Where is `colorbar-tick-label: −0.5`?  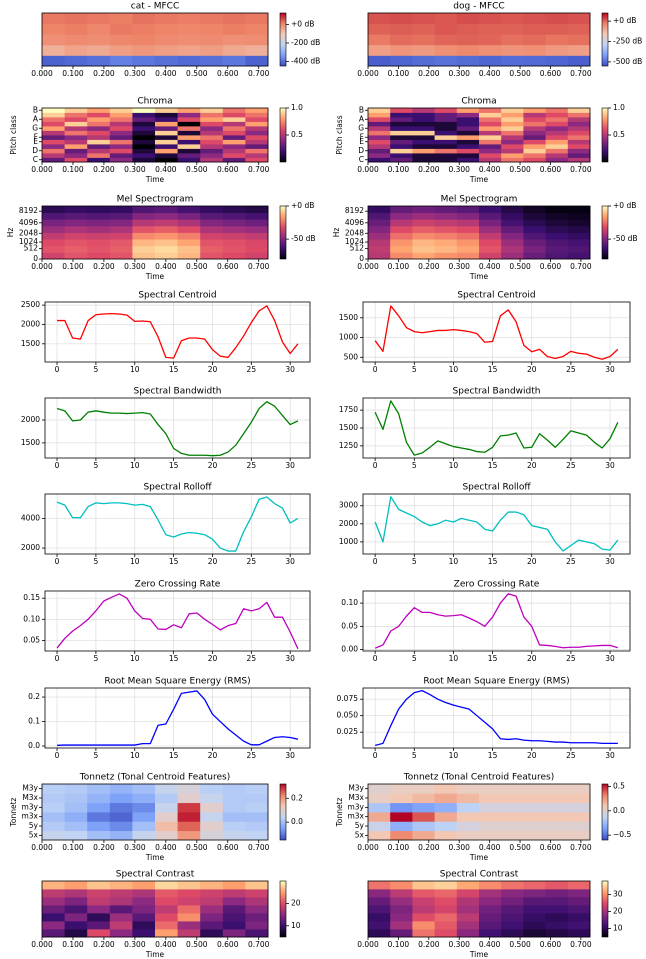 colorbar-tick-label: −0.5 is located at coordinates (622, 834).